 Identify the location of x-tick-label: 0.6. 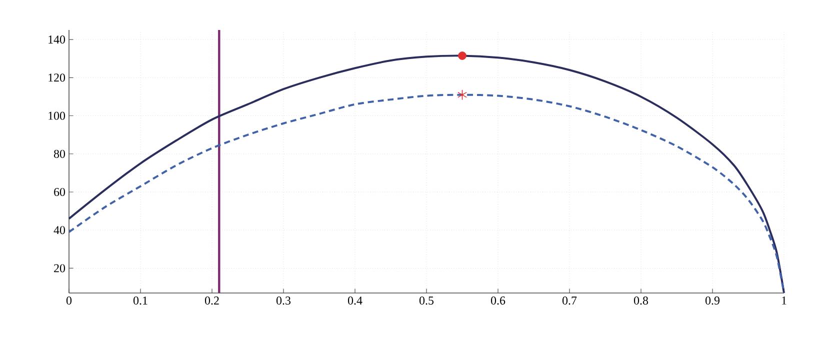
(498, 300).